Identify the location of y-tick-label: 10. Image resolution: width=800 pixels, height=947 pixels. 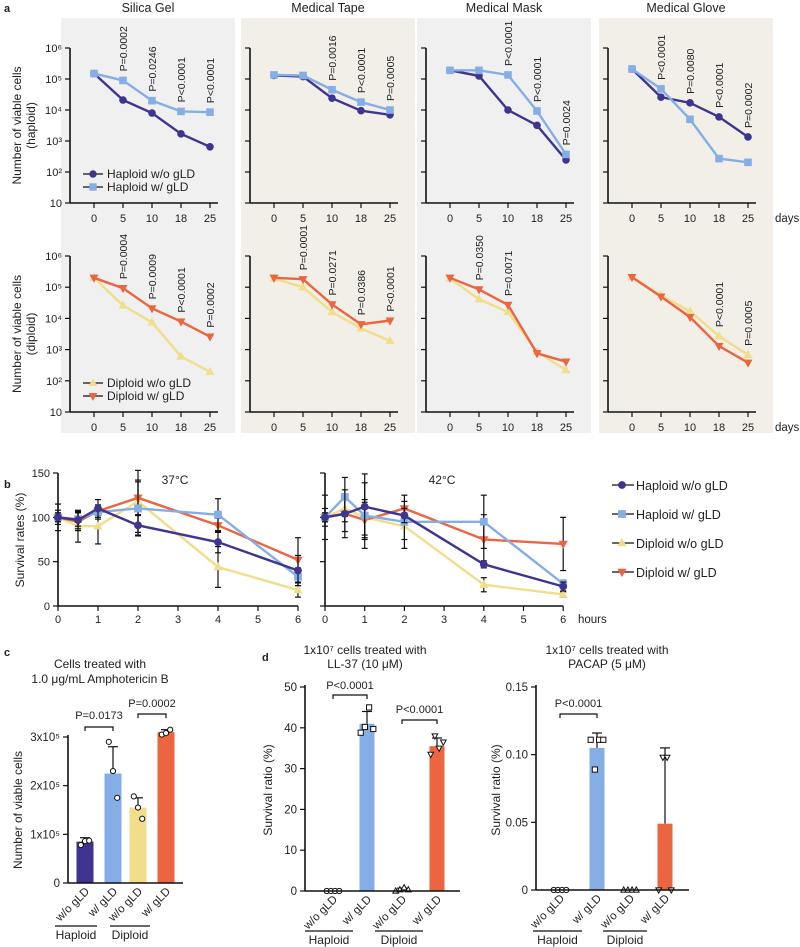
(290, 851).